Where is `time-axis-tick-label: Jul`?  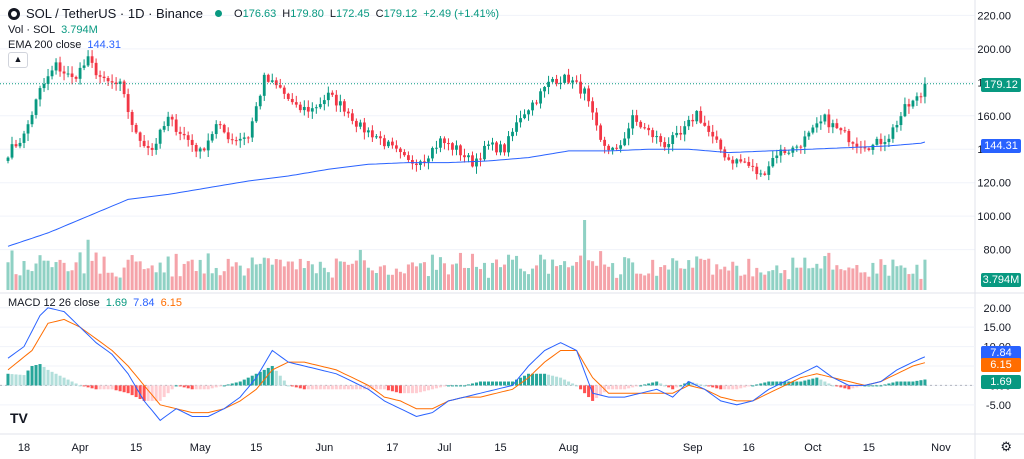
time-axis-tick-label: Jul is located at coordinates (444, 448).